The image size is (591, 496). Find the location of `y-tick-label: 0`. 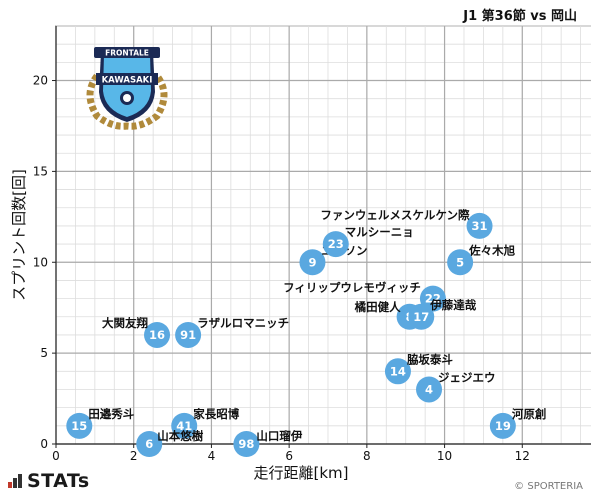

y-tick-label: 0 is located at coordinates (44, 444).